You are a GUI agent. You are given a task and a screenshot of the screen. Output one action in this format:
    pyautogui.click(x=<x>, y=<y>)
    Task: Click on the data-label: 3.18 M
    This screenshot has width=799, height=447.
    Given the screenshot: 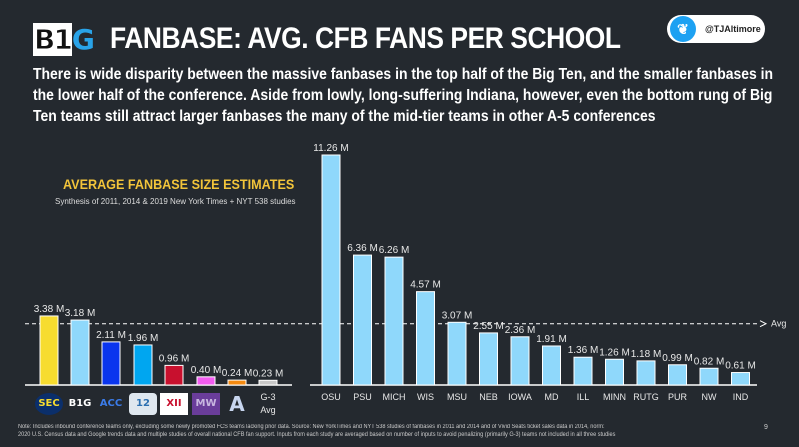 What is the action you would take?
    pyautogui.click(x=80, y=313)
    